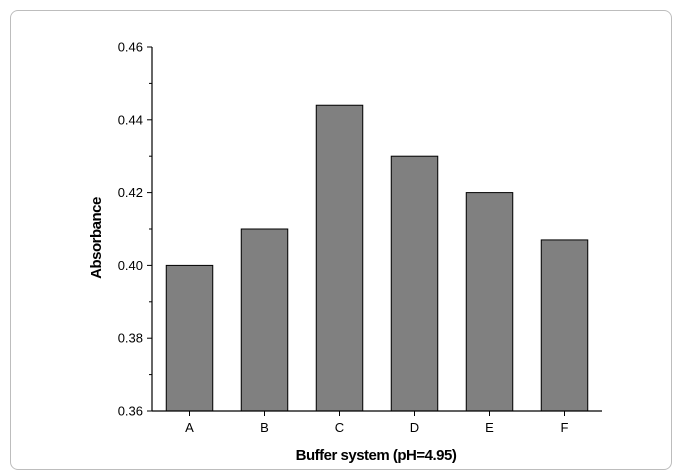 The width and height of the screenshot is (683, 470). What do you see at coordinates (130, 192) in the screenshot?
I see `y-tick-label: 0.42` at bounding box center [130, 192].